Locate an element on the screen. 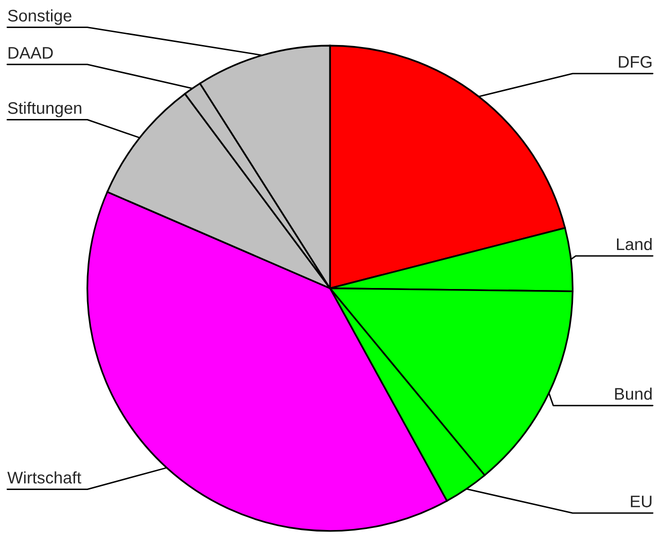  slice-label: Wirtschaft is located at coordinates (44, 477).